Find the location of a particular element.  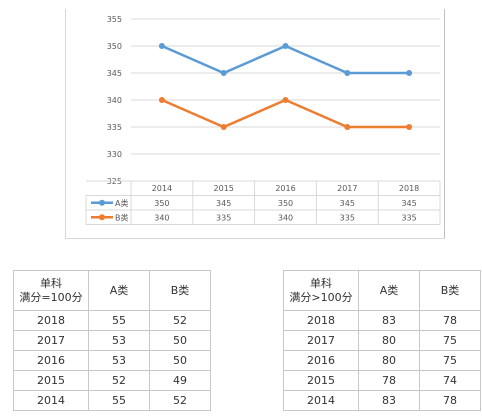

cell-a: 78 is located at coordinates (389, 380).